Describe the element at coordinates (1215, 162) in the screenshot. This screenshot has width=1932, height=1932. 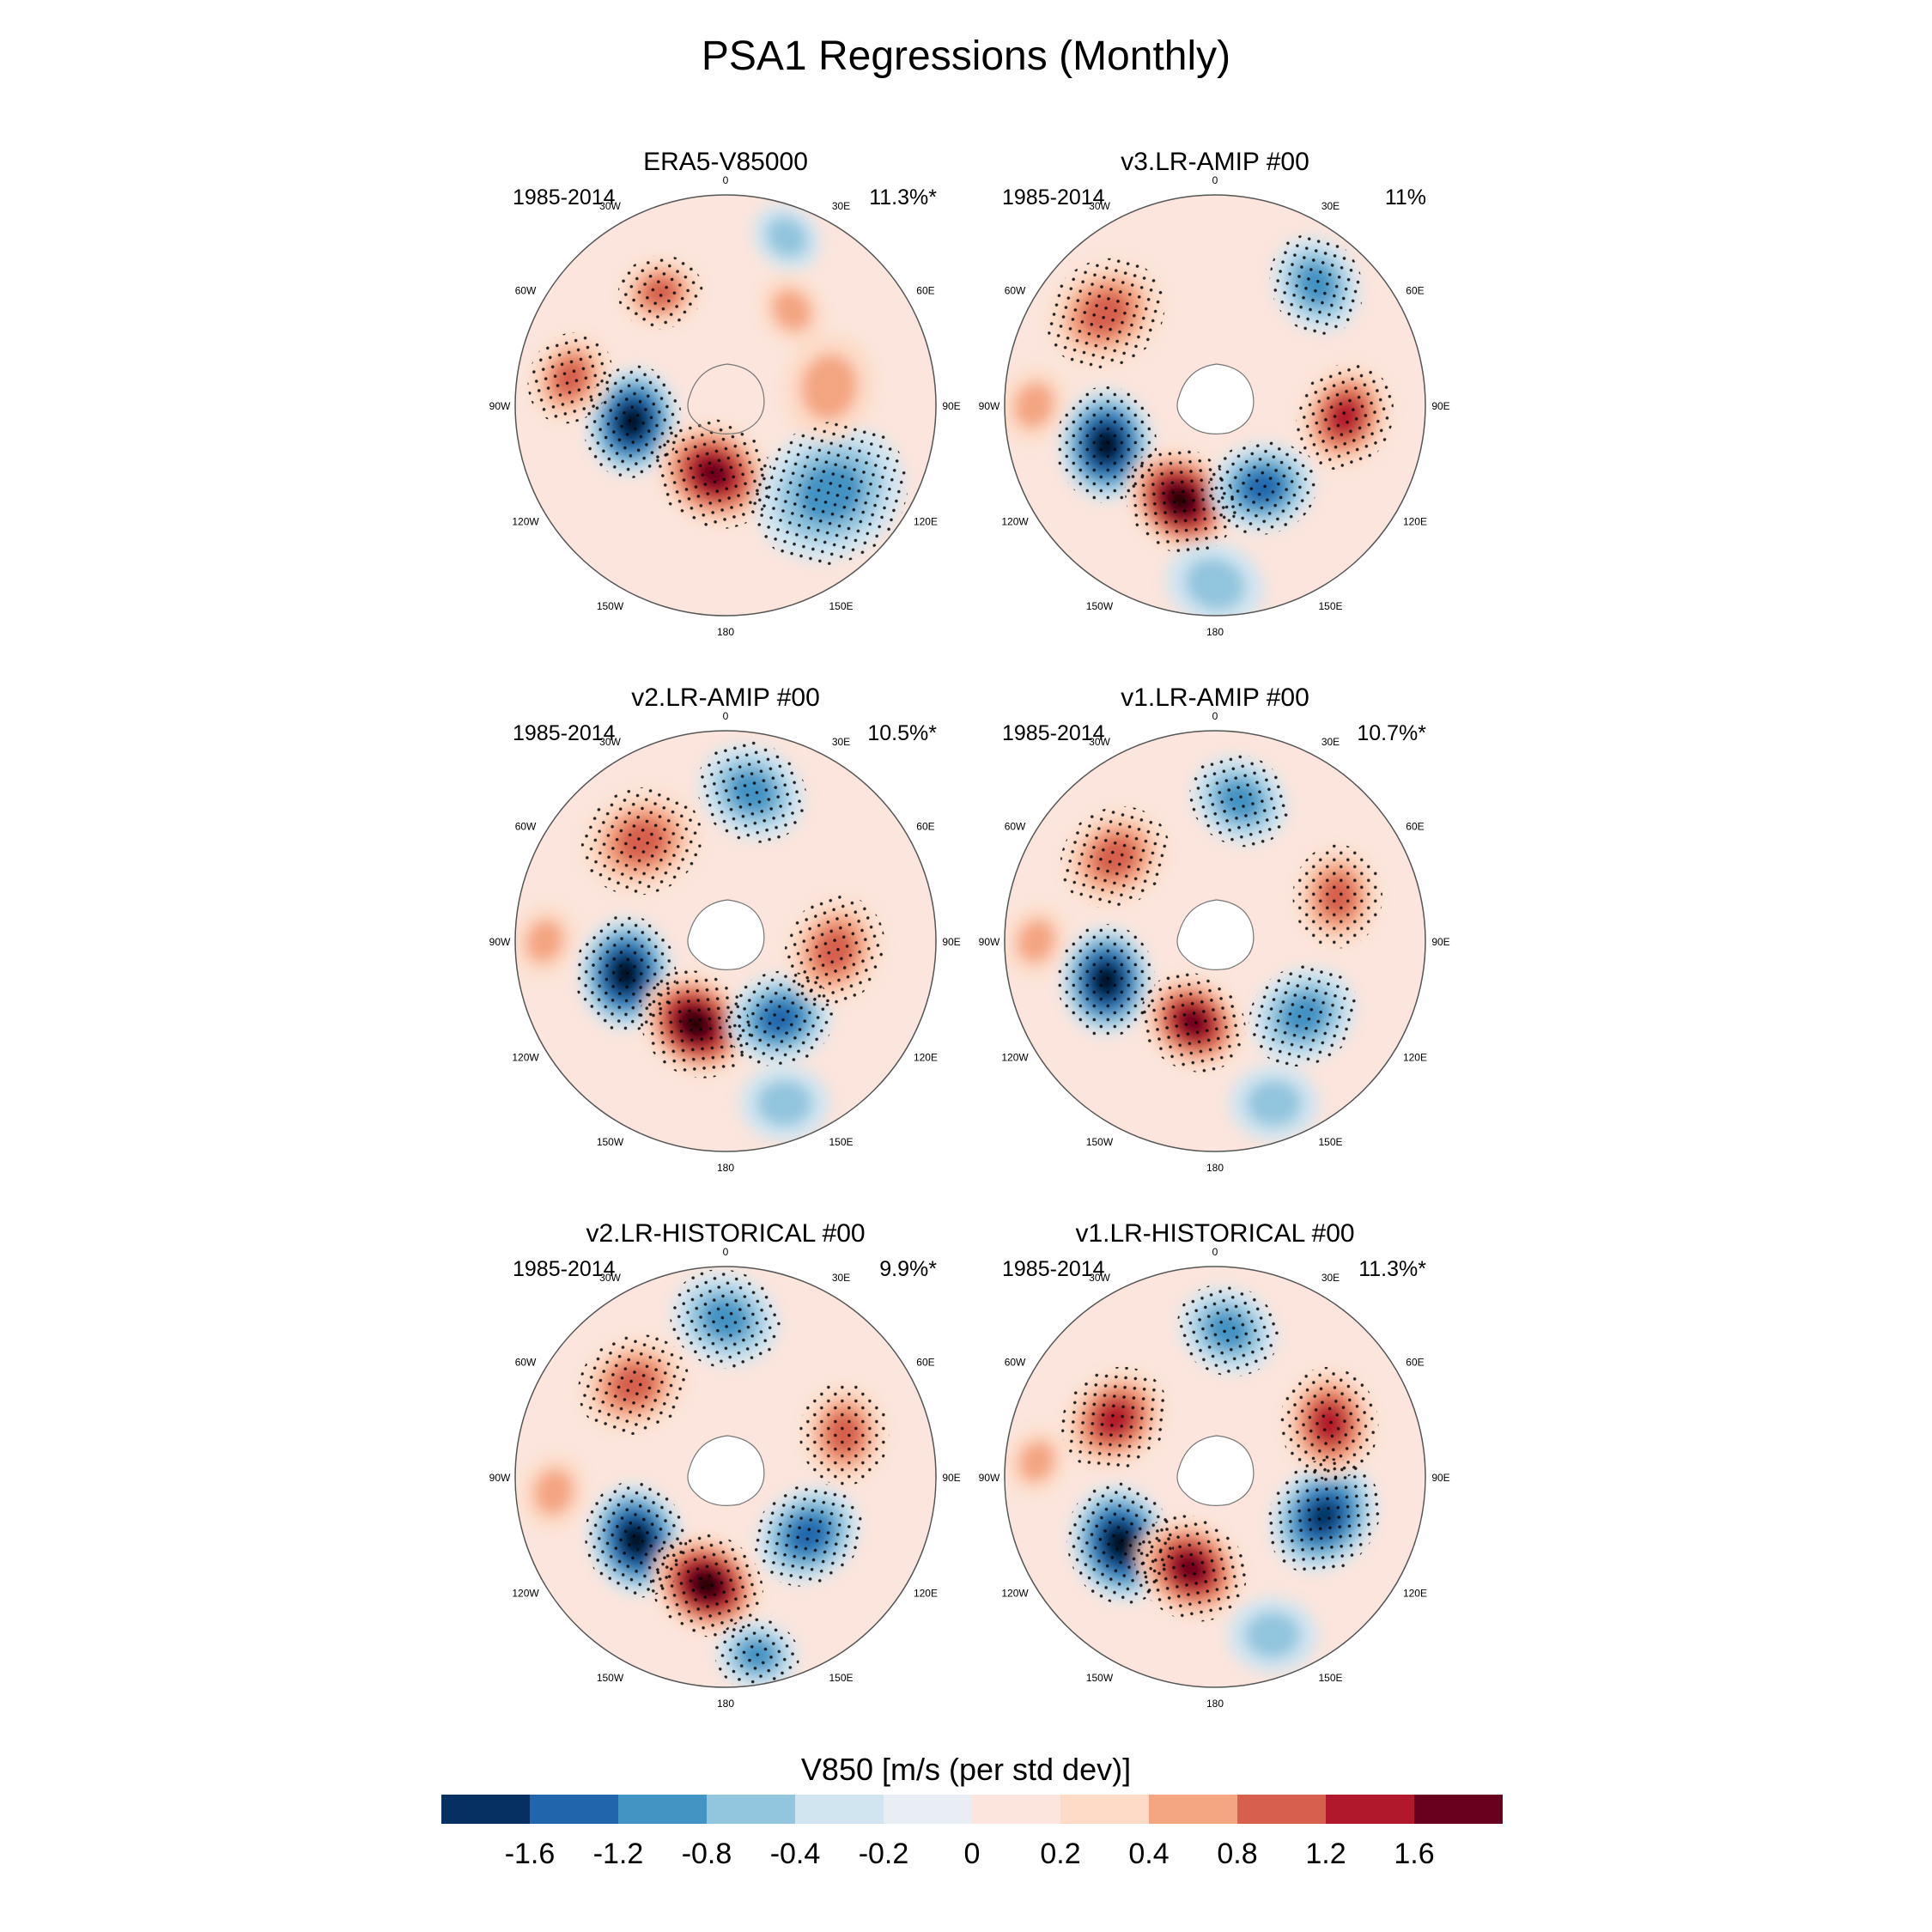
I see `panel-title: v3.LR-AMIP #00` at that location.